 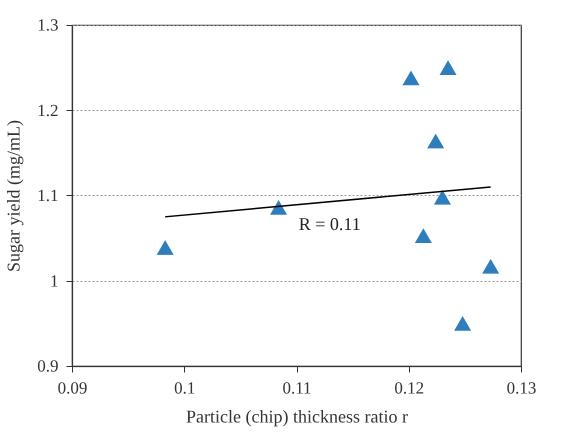 I want to click on y-tick-label: 1.1, so click(x=47, y=195).